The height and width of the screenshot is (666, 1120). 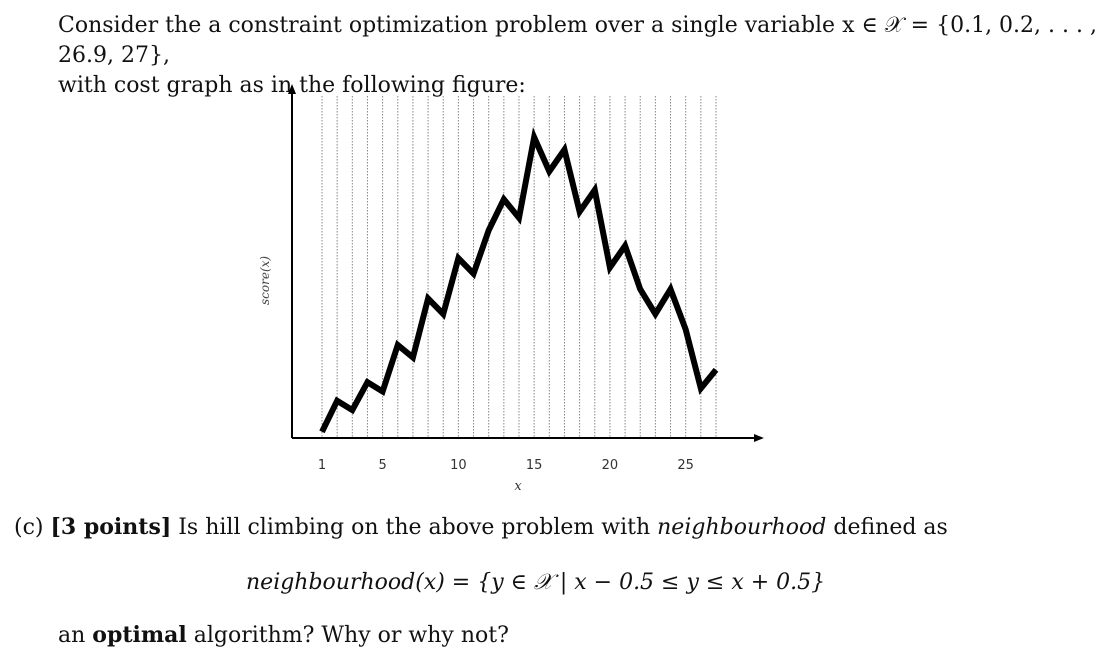 What do you see at coordinates (610, 465) in the screenshot?
I see `x-tick-label: 20` at bounding box center [610, 465].